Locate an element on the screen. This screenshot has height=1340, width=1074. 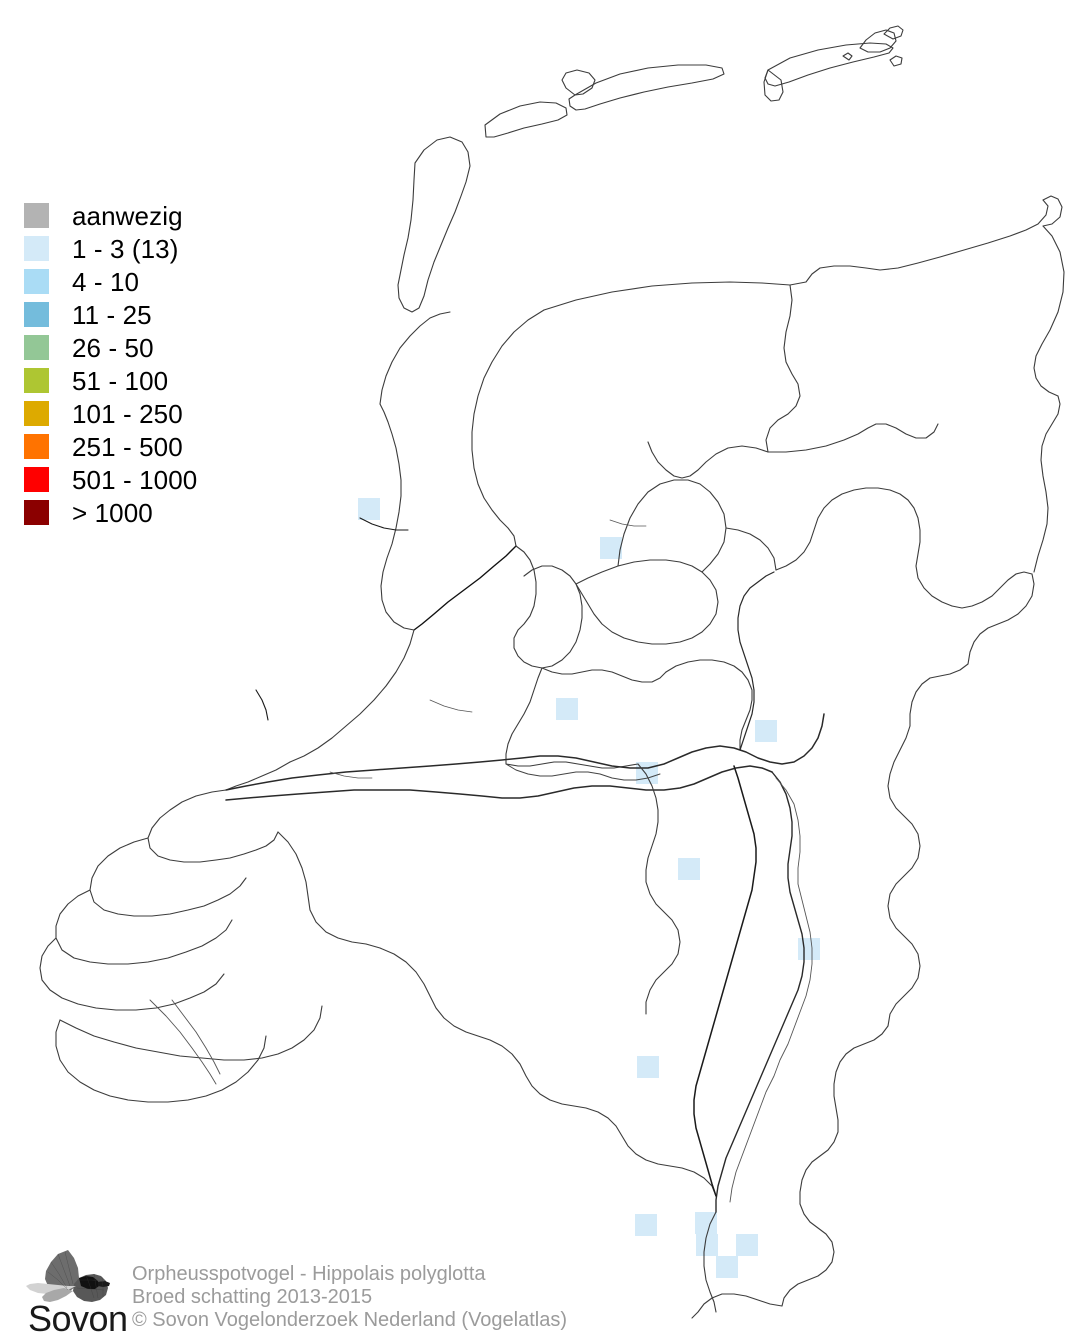
ketelmeer is located at coordinates (751, 549).